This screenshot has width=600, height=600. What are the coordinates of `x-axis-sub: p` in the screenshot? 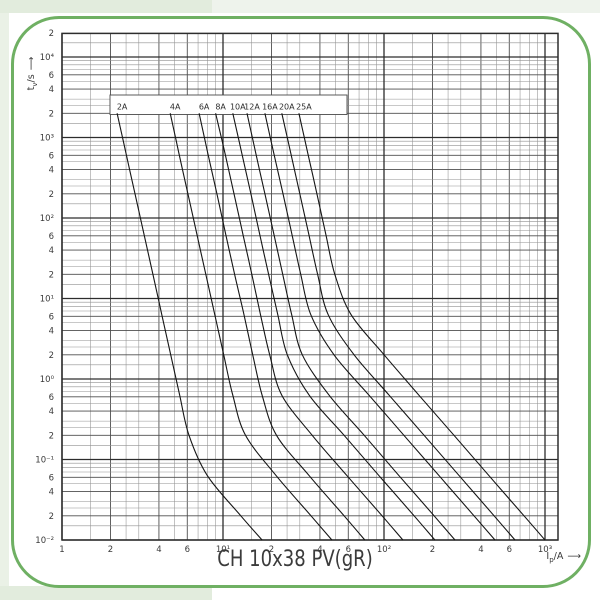 It's located at (551, 559).